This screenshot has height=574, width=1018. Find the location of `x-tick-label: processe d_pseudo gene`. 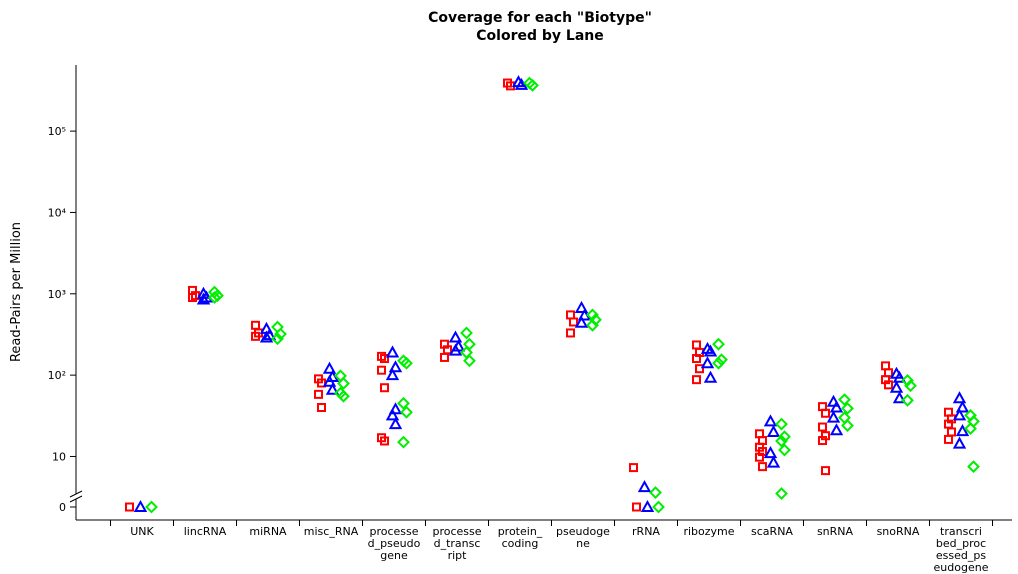

x-tick-label: processe d_pseudo gene is located at coordinates (394, 543).